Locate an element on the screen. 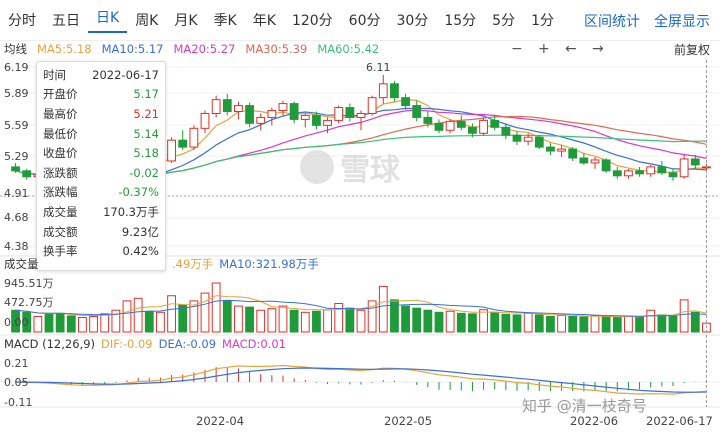 Image resolution: width=720 pixels, height=435 pixels. tooltip-value: 9.23亿 is located at coordinates (140, 231).